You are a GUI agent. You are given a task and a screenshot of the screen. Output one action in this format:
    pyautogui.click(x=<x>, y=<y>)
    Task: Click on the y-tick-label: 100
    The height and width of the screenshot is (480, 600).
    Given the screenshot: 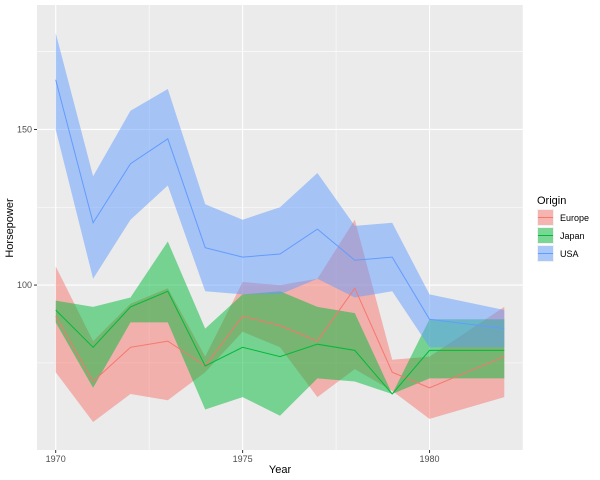 What is the action you would take?
    pyautogui.click(x=24, y=285)
    